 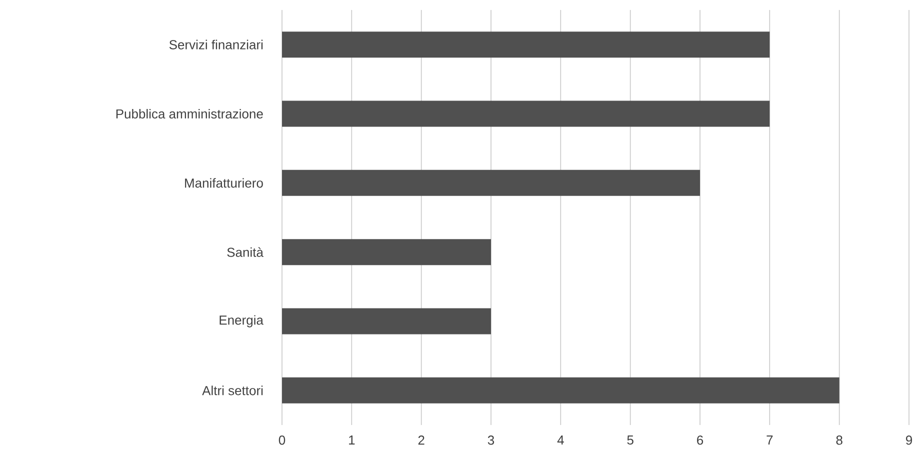 I want to click on x-tick-label: 5, so click(x=630, y=440).